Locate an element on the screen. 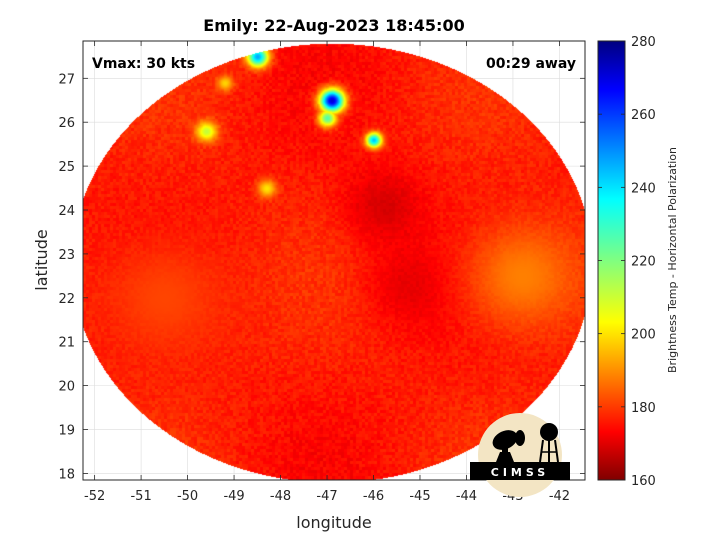 The height and width of the screenshot is (540, 720). x-tick-label: -52 is located at coordinates (94, 496).